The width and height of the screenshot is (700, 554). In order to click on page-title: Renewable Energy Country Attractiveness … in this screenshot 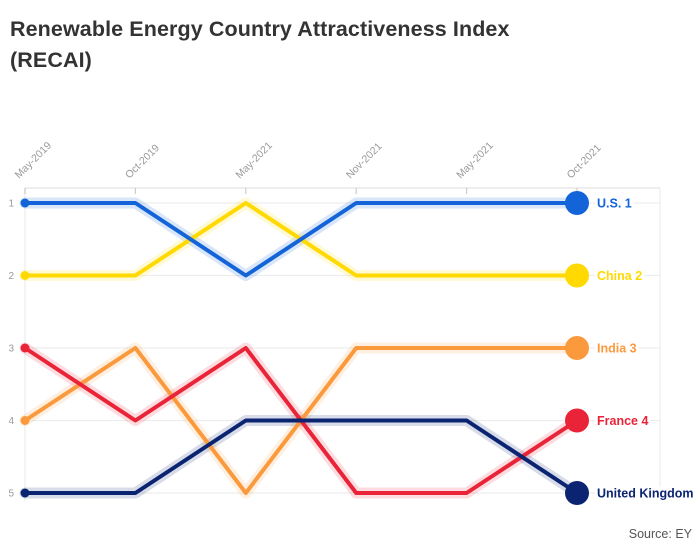, I will do `click(320, 45)`.